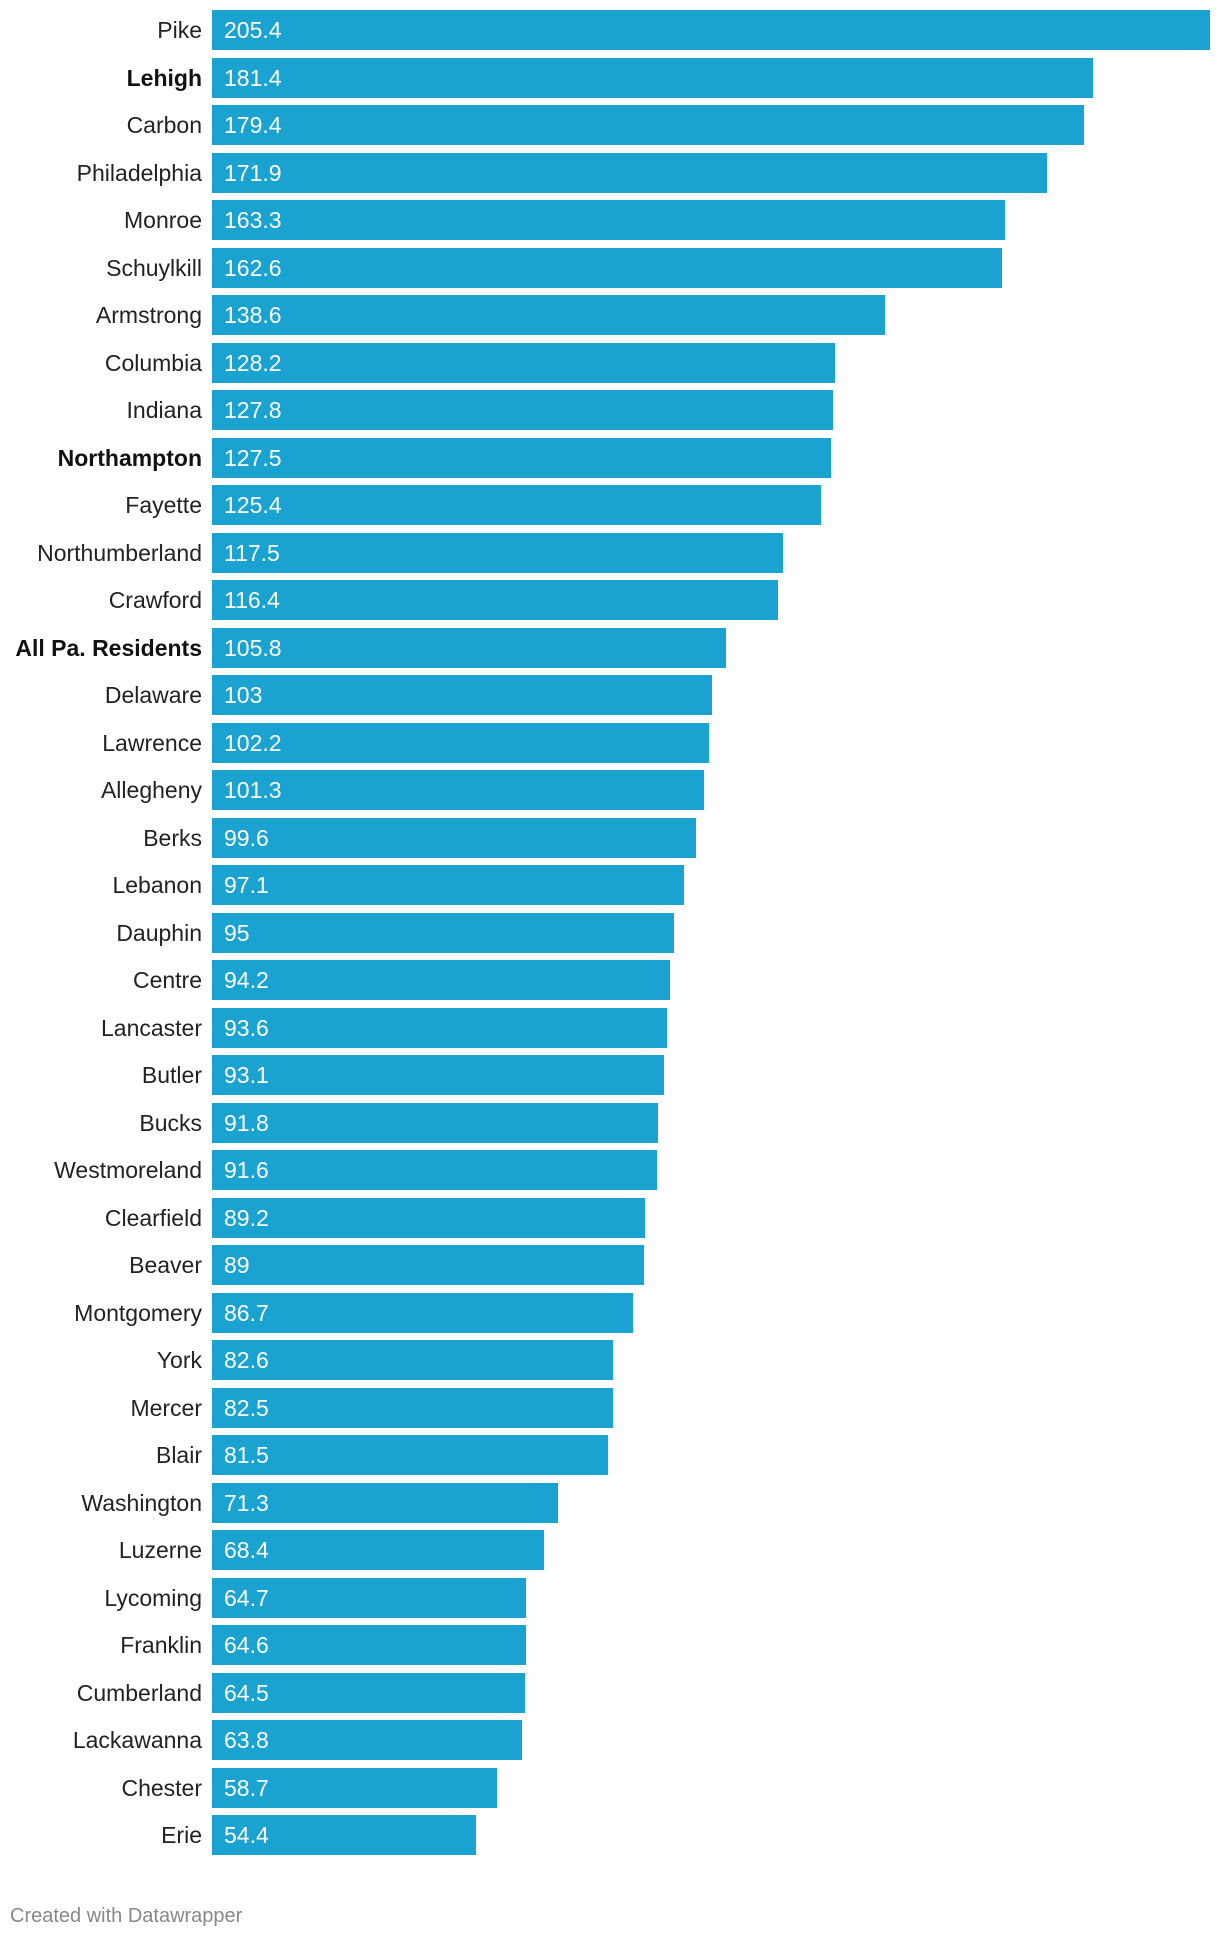 The image size is (1220, 1950). What do you see at coordinates (128, 1170) in the screenshot?
I see `category-label: Westmoreland` at bounding box center [128, 1170].